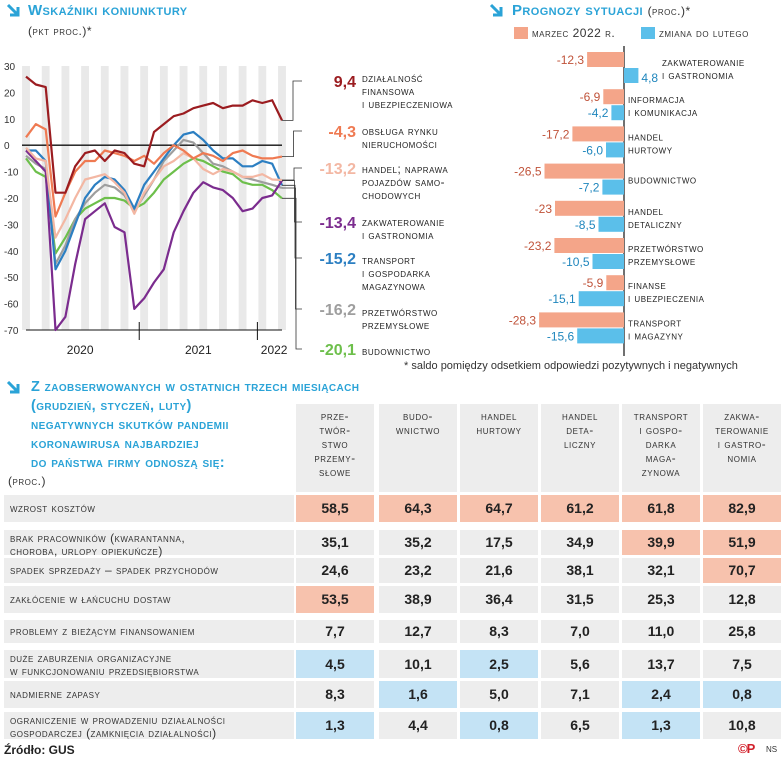 This screenshot has height=760, width=783. Describe the element at coordinates (704, 33) in the screenshot. I see `legend-label-change: zmiana do lutego` at that location.